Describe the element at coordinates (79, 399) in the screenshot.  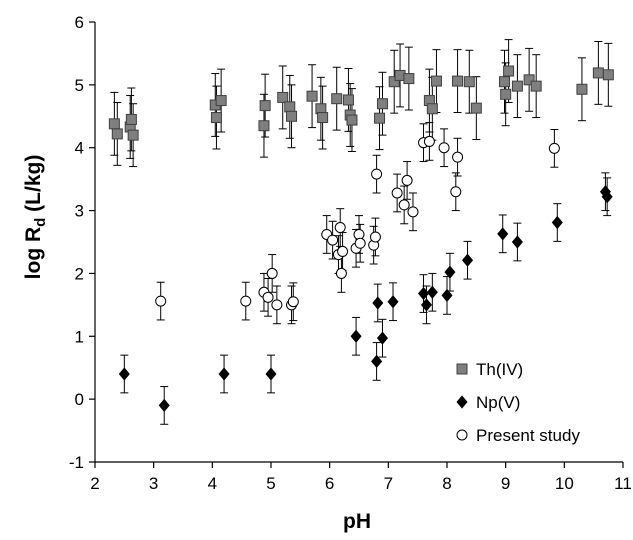
I see `y-tick-label: 0` at that location.